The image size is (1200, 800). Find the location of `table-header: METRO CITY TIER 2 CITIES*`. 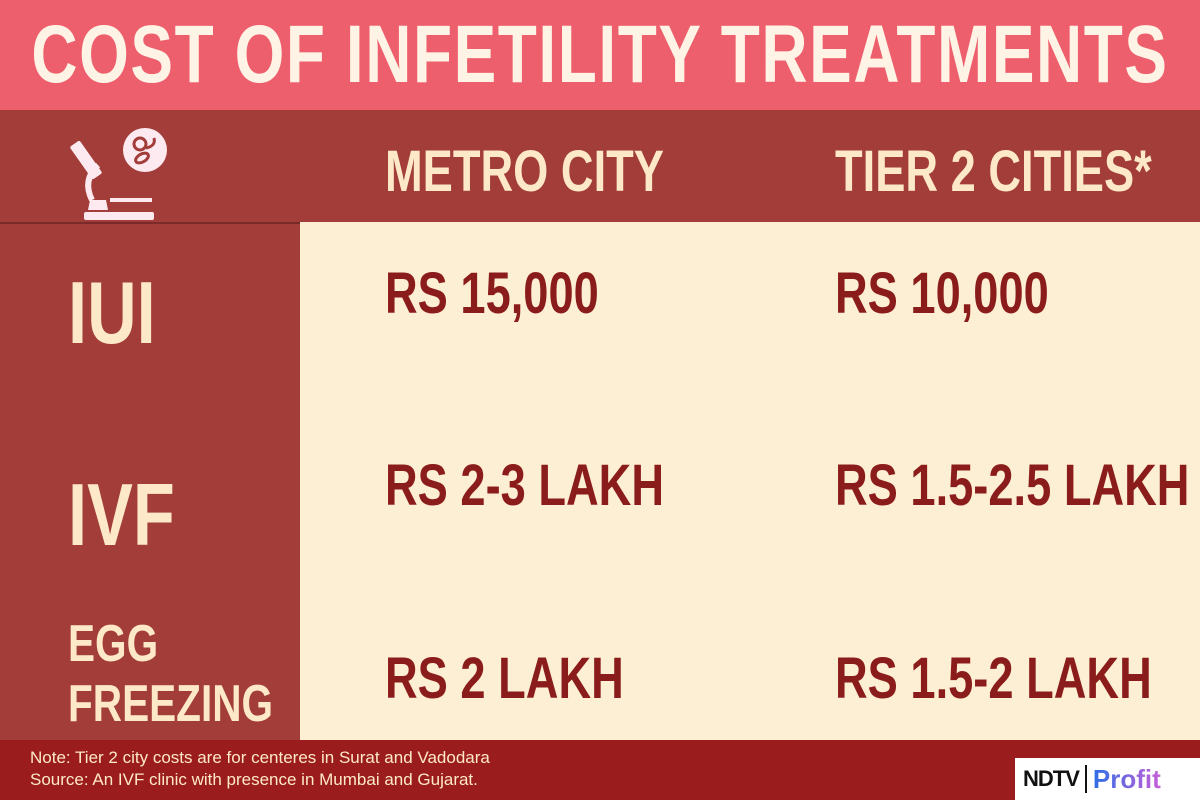

table-header: METRO CITY TIER 2 CITIES* is located at coordinates (600, 166).